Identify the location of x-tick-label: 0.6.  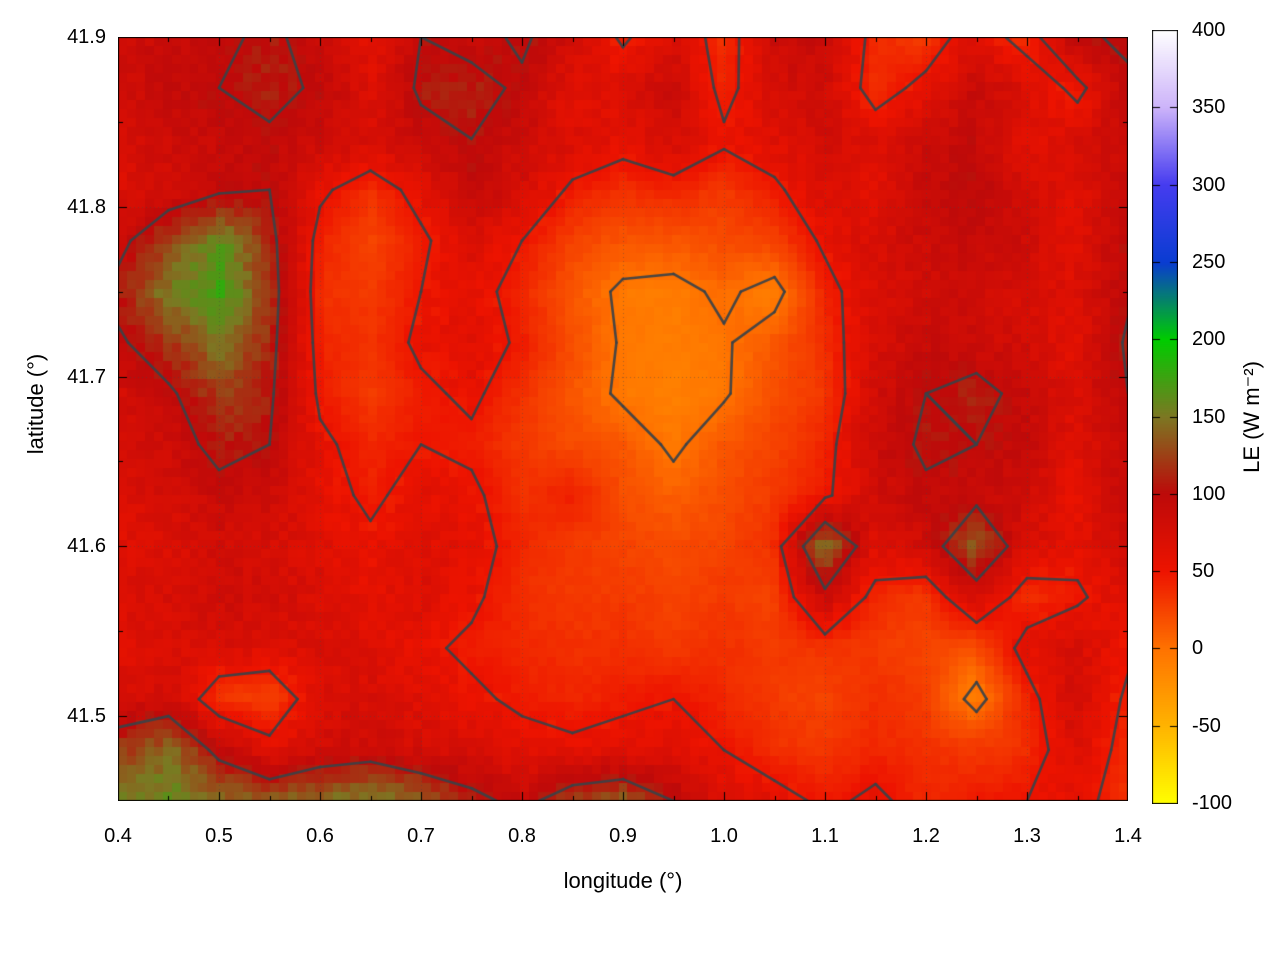
(320, 836).